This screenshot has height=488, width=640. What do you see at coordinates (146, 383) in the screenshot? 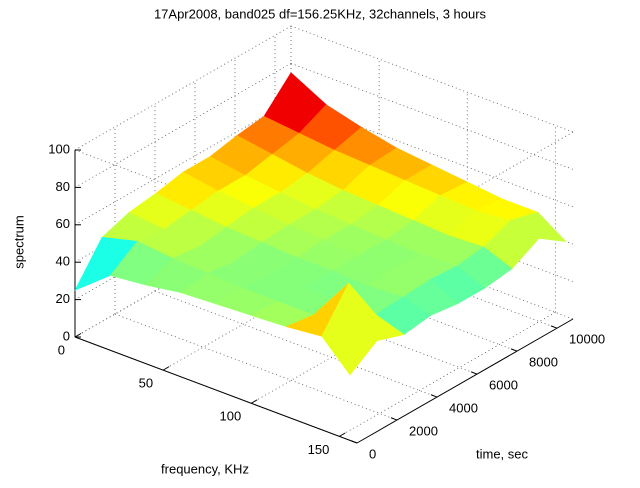
I see `x-tick-label: 50` at bounding box center [146, 383].